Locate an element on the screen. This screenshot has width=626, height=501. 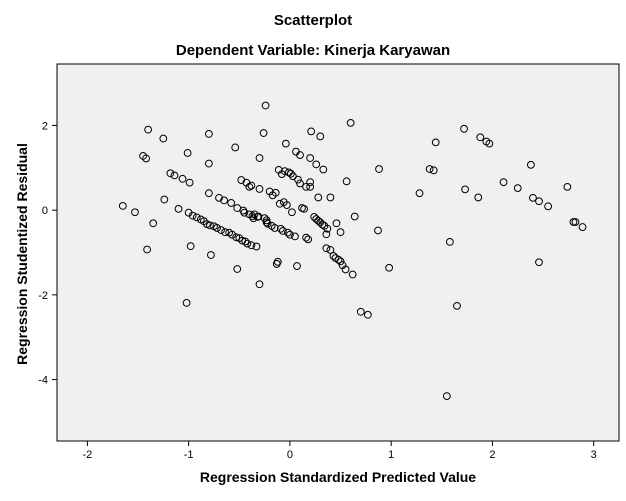
x-tick-label: 0 is located at coordinates (290, 455).